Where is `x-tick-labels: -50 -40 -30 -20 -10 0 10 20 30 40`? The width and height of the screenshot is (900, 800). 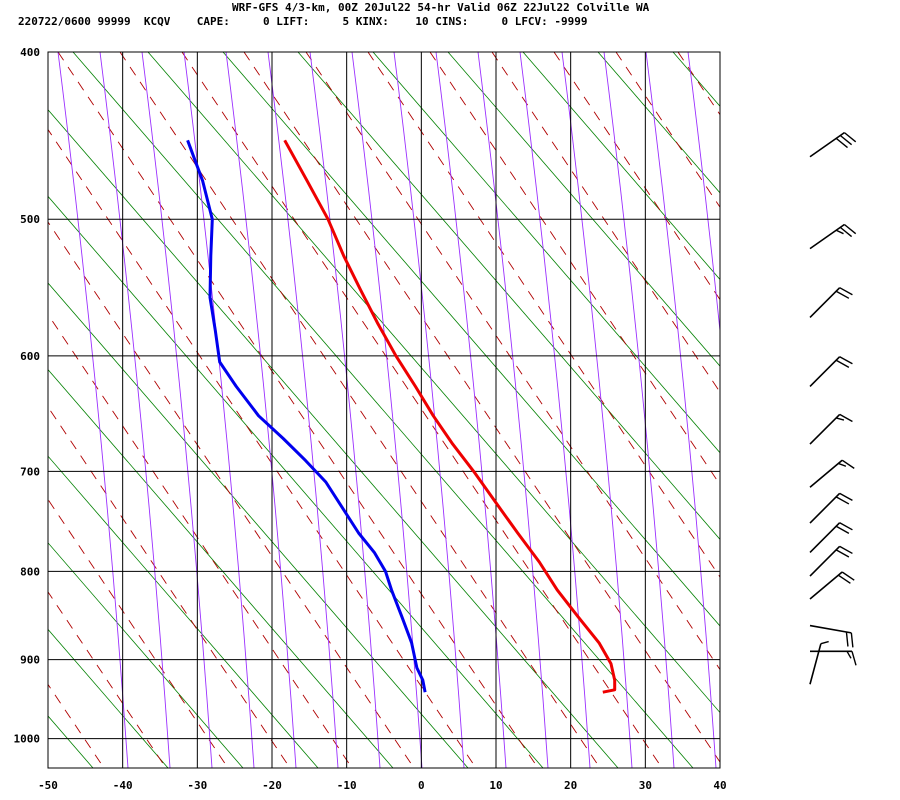 x-tick-labels: -50 -40 -30 -20 -10 0 10 20 30 40 is located at coordinates (382, 785).